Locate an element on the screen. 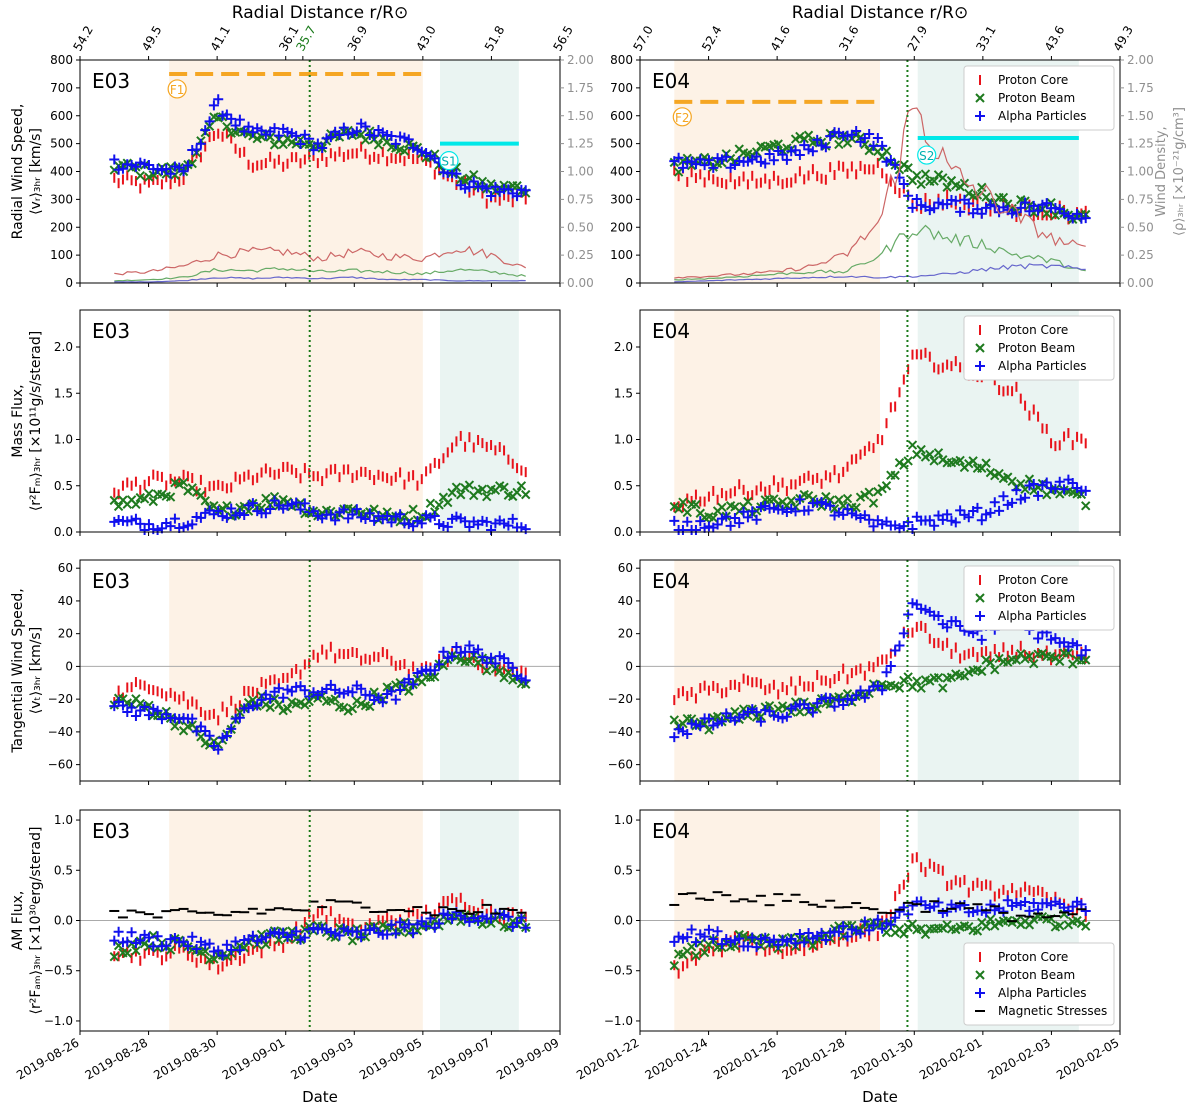 This screenshot has width=1200, height=1109. legend-marker is located at coordinates (980, 366).